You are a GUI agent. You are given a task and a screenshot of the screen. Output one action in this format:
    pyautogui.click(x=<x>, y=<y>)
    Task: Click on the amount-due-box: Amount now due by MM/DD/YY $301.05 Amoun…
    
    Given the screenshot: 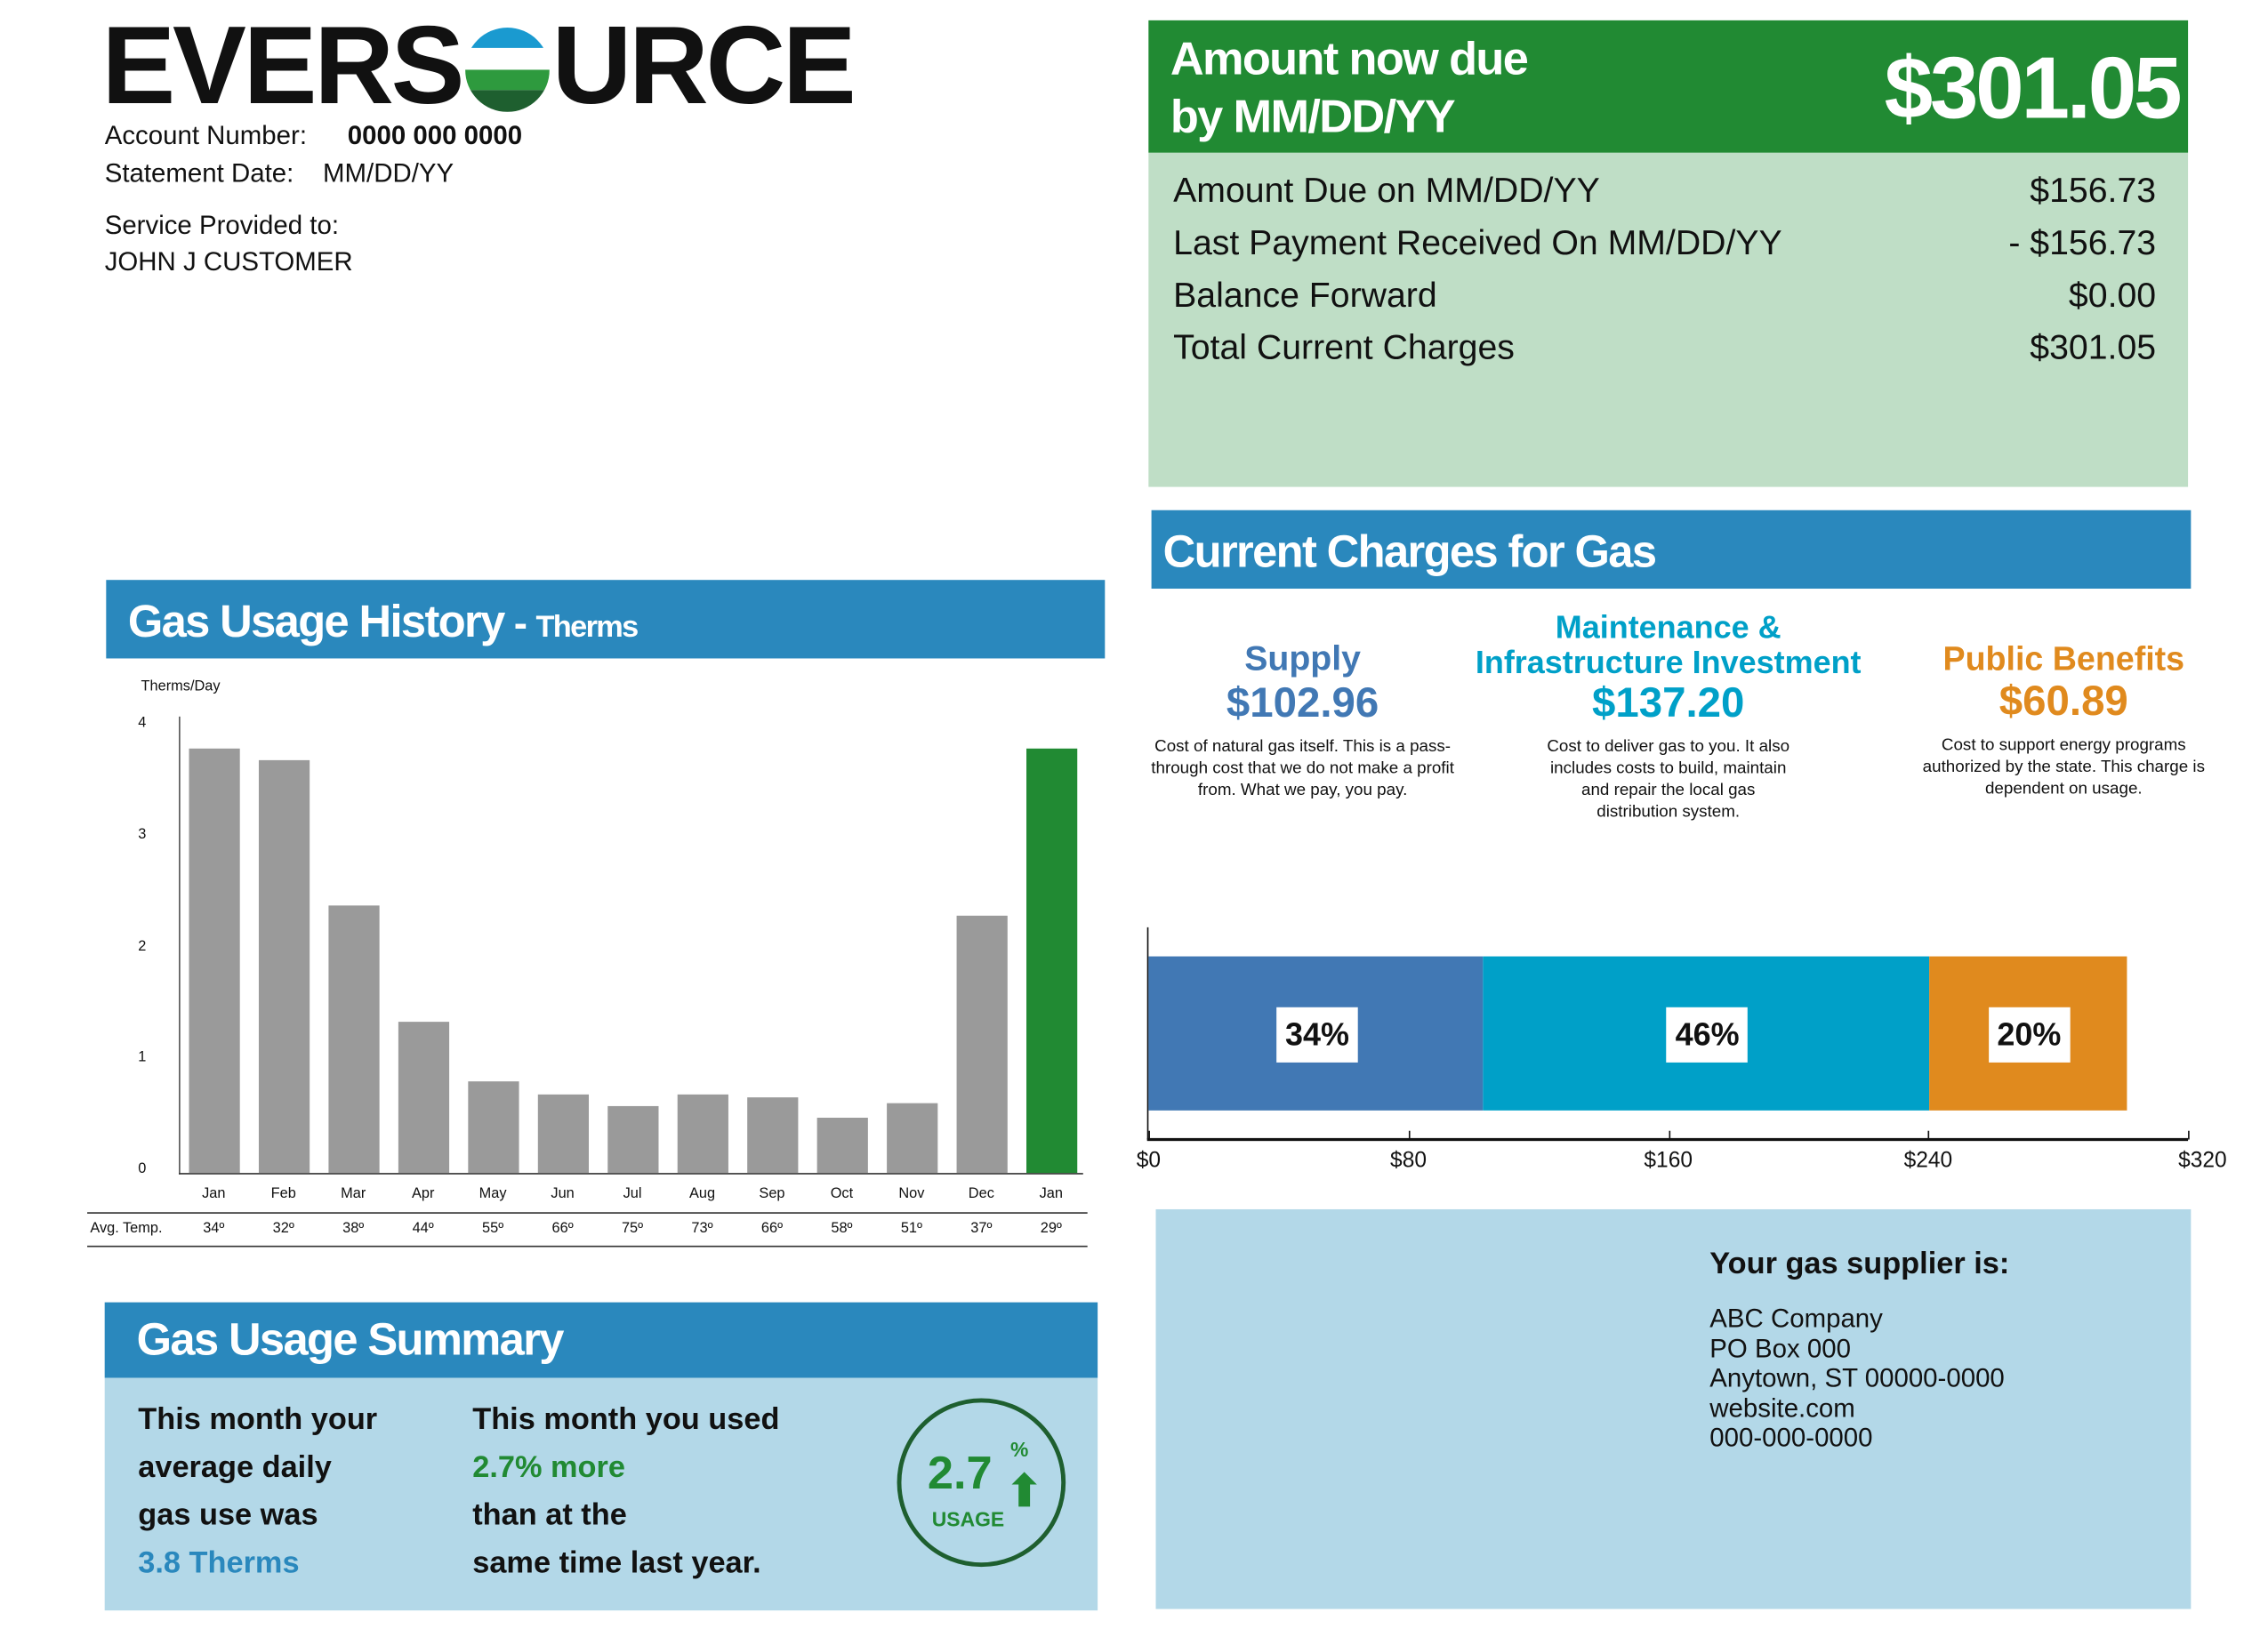 What is the action you would take?
    pyautogui.click(x=1668, y=254)
    